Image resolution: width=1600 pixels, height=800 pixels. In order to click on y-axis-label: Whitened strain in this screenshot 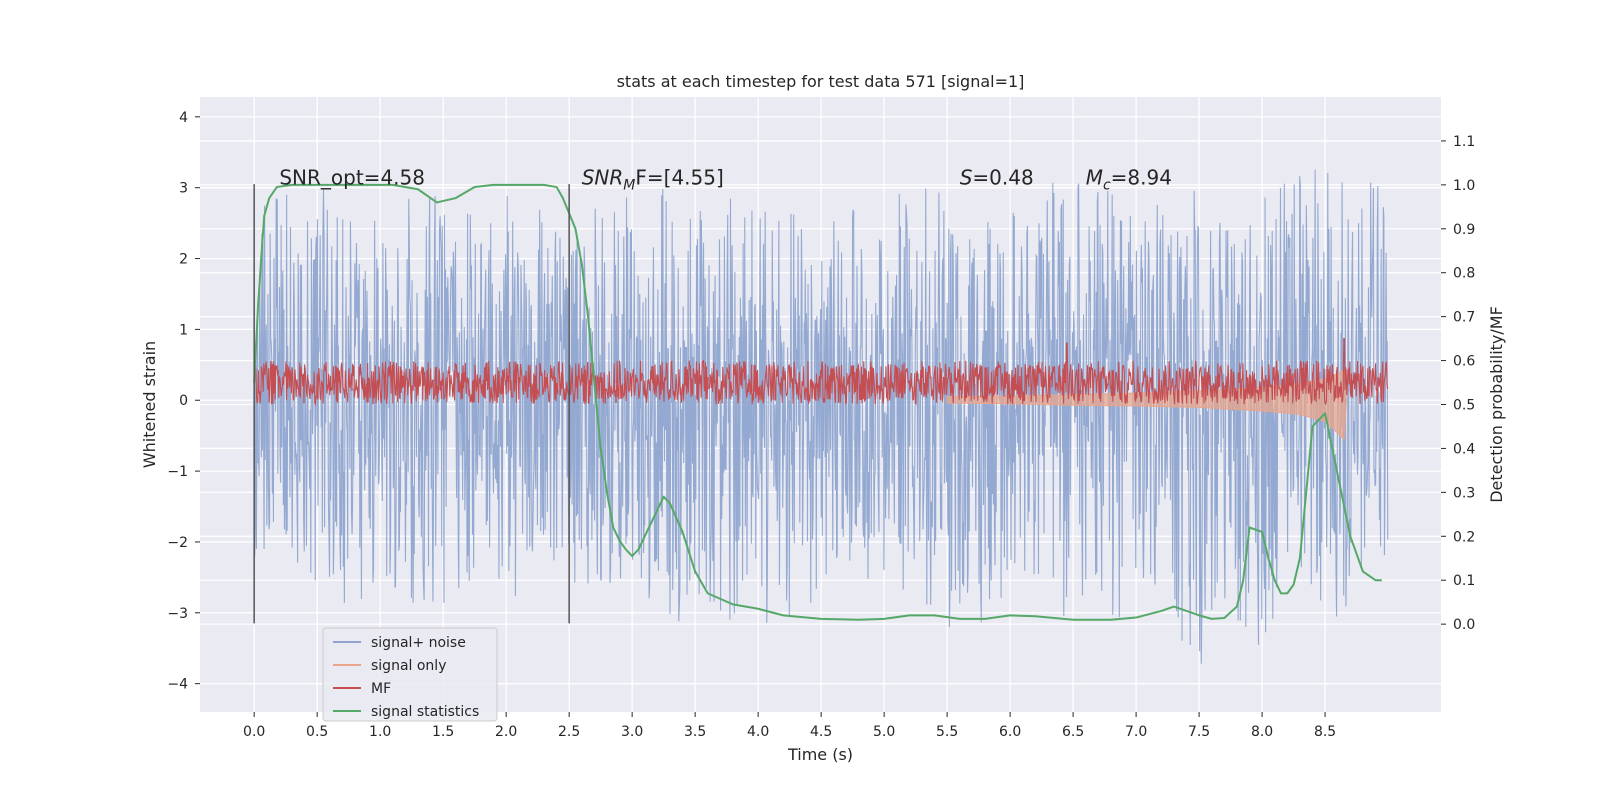, I will do `click(149, 404)`.